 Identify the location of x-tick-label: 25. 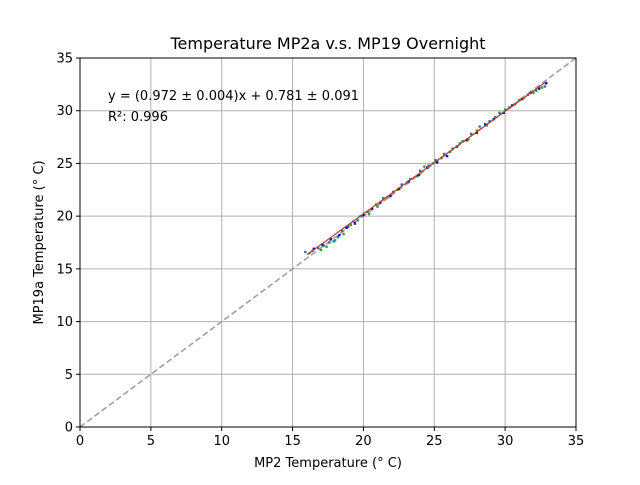
(434, 441).